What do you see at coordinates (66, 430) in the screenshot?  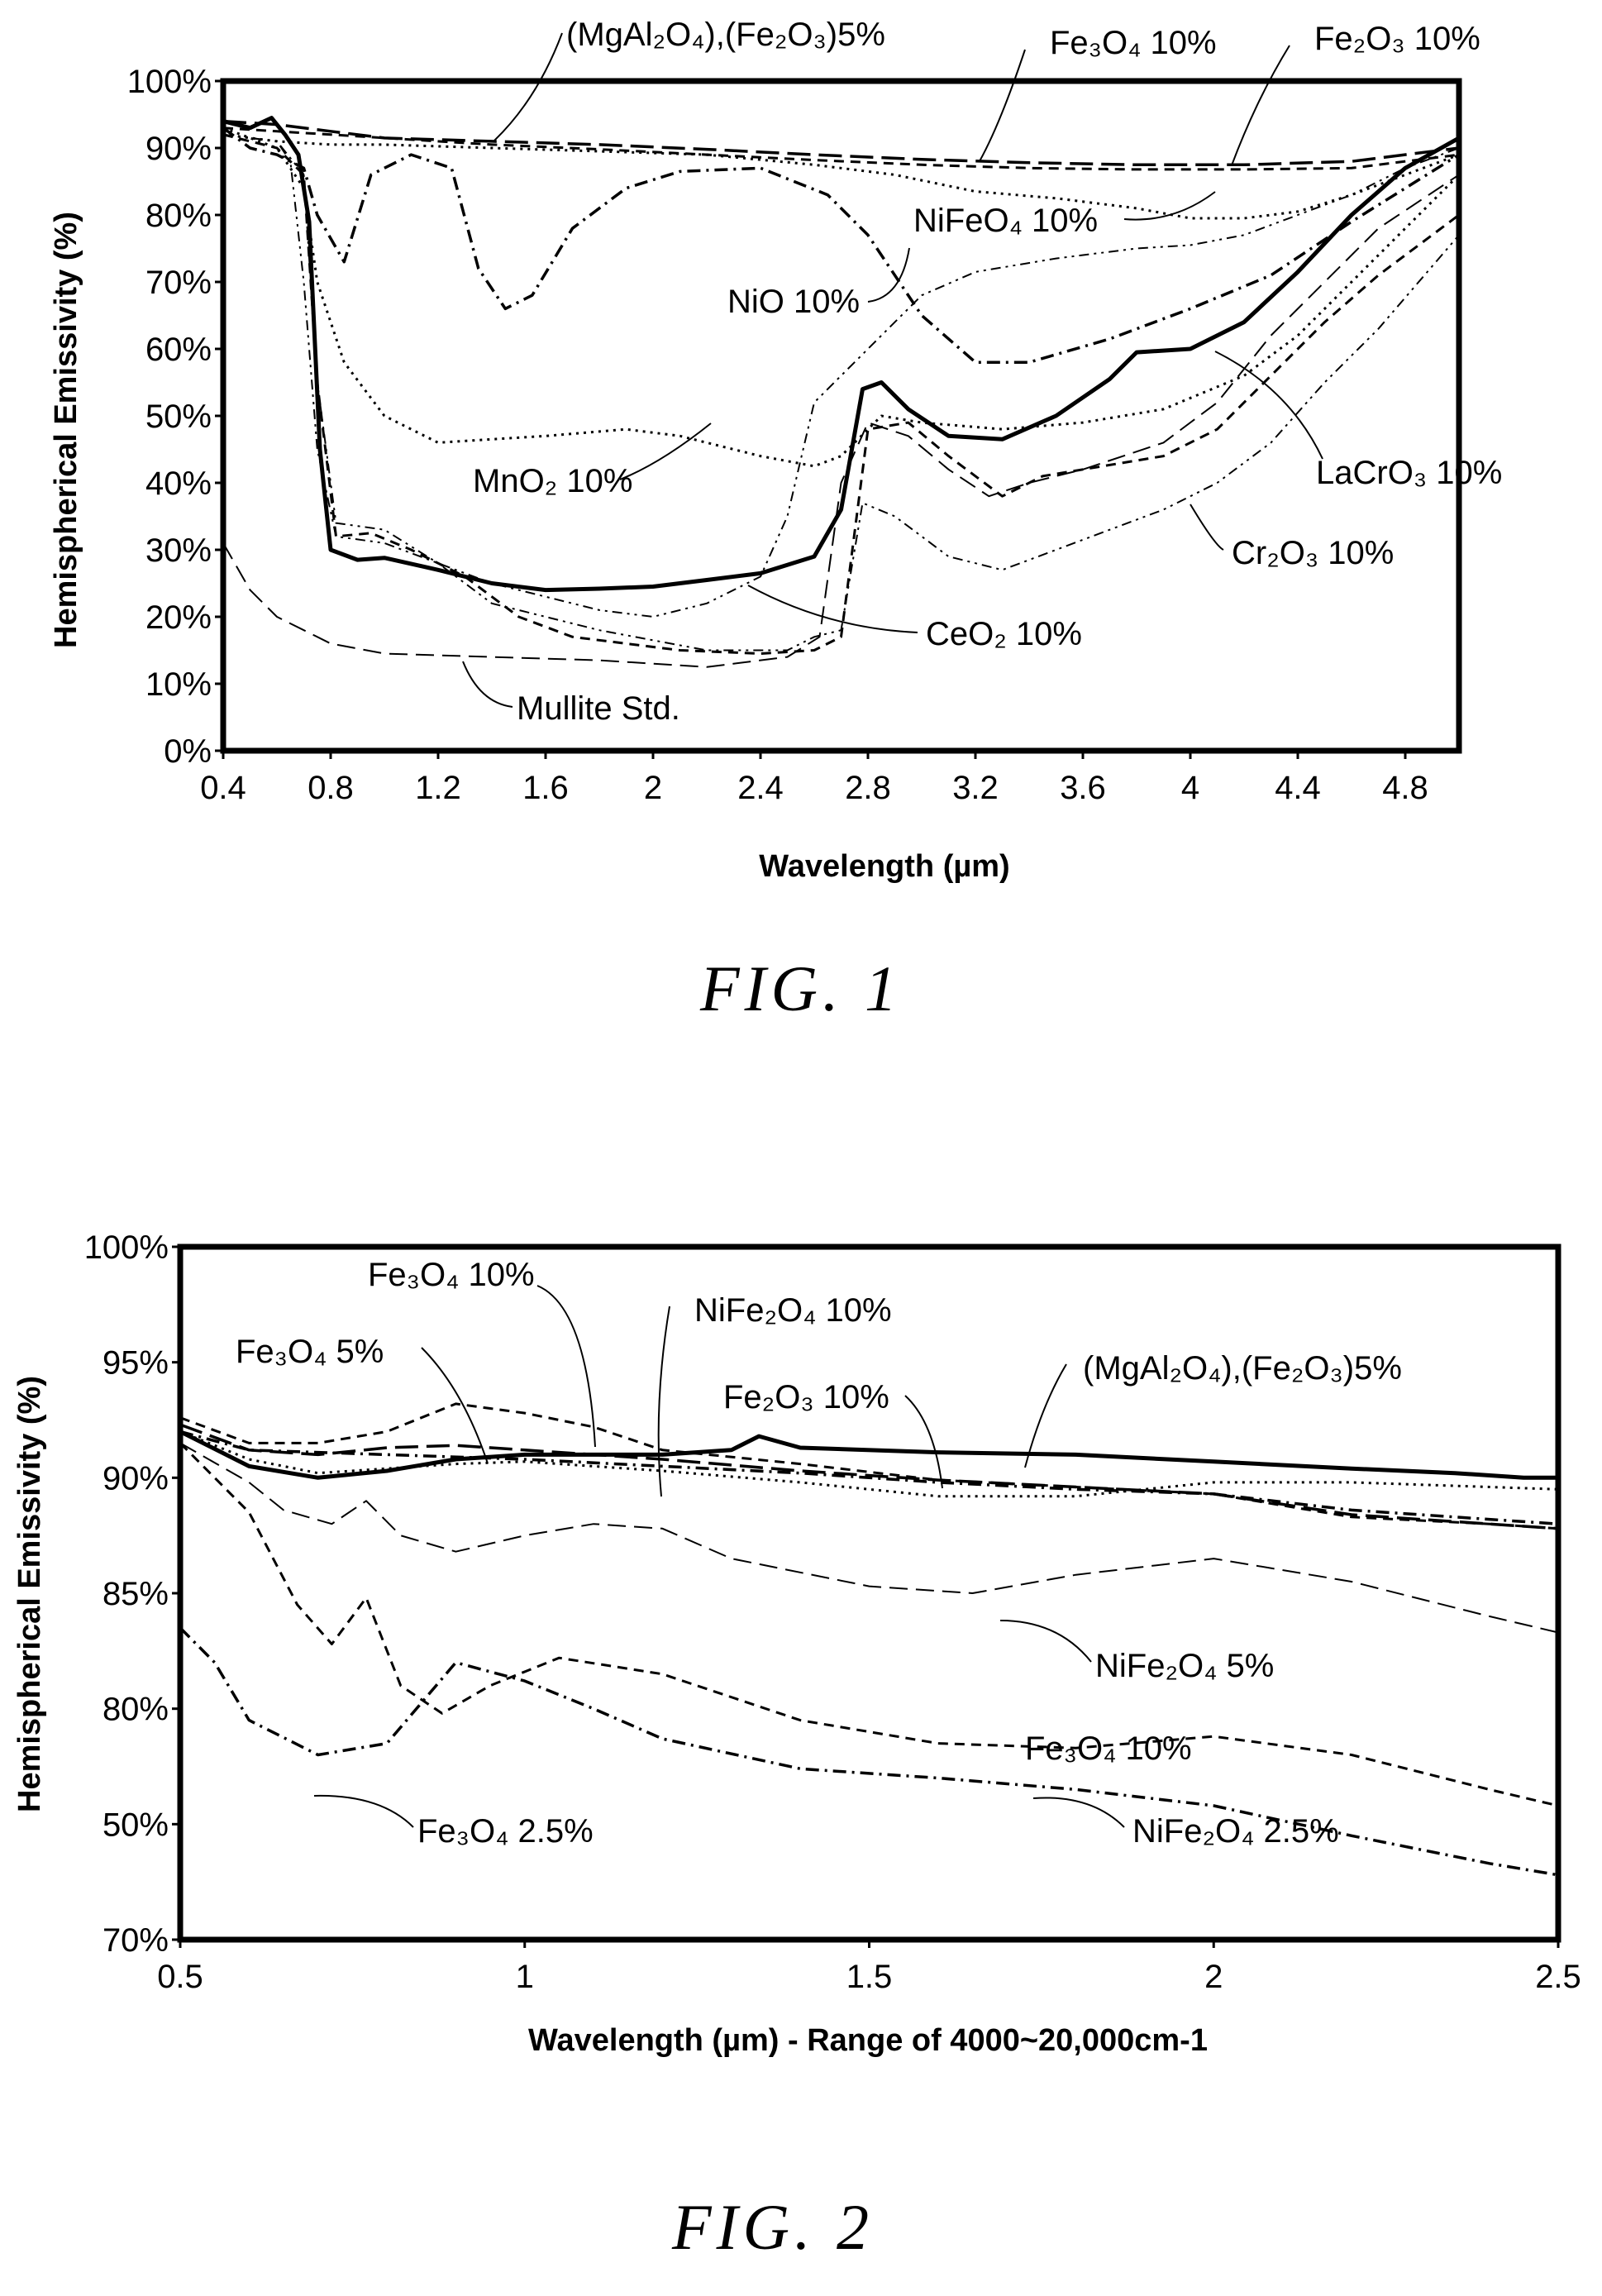 I see `fig1-y-axis-title: Hemispherical Emissivity (%)` at bounding box center [66, 430].